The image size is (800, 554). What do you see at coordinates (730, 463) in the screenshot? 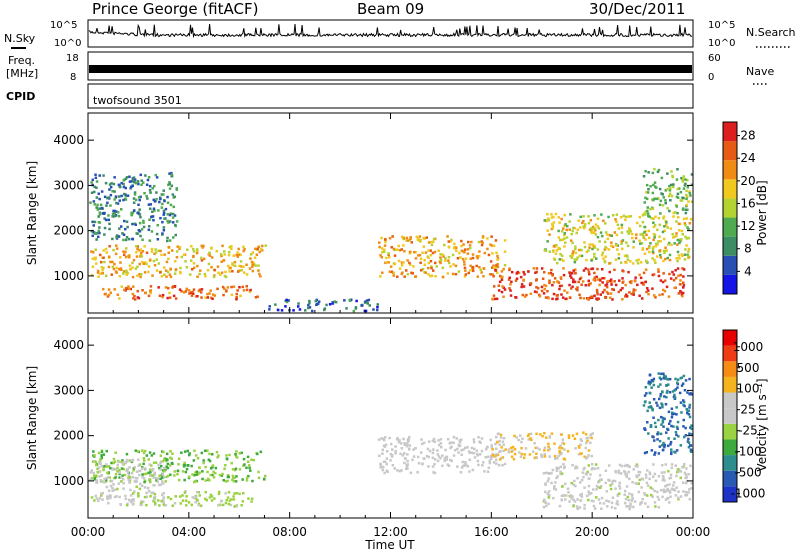
I see `colorbar-segment` at bounding box center [730, 463].